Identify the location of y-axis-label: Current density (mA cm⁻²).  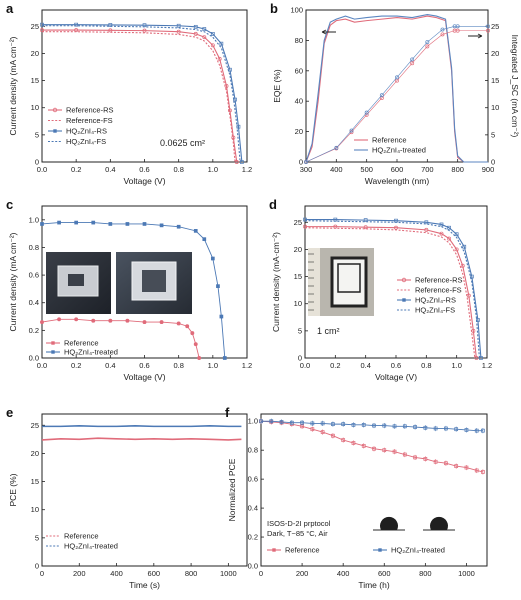
(13, 281).